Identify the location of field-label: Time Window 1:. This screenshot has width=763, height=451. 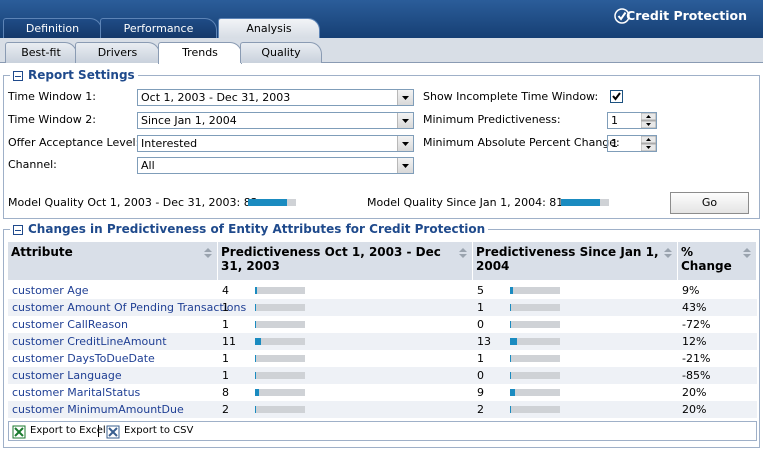
(52, 96).